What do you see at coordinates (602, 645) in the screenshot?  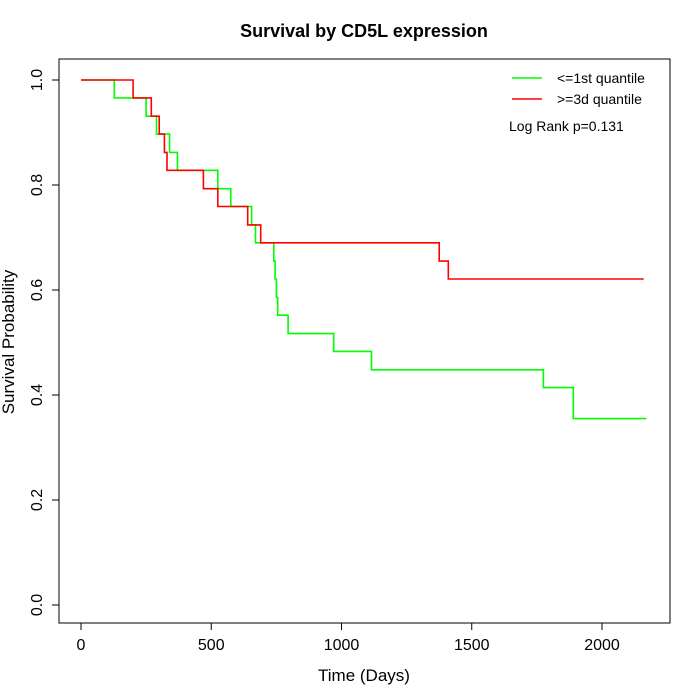 I see `x-tick-label: 2000` at bounding box center [602, 645].